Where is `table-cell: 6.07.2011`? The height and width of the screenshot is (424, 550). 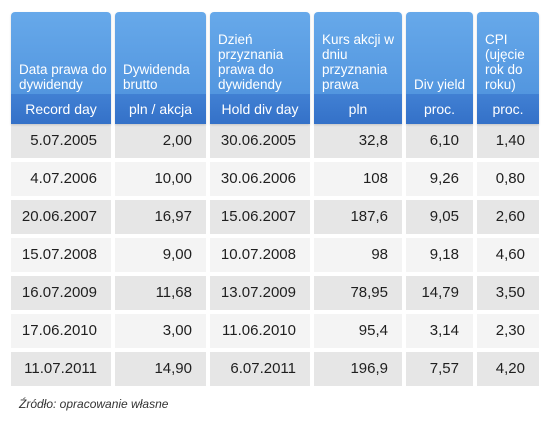
table-cell: 6.07.2011 is located at coordinates (262, 369).